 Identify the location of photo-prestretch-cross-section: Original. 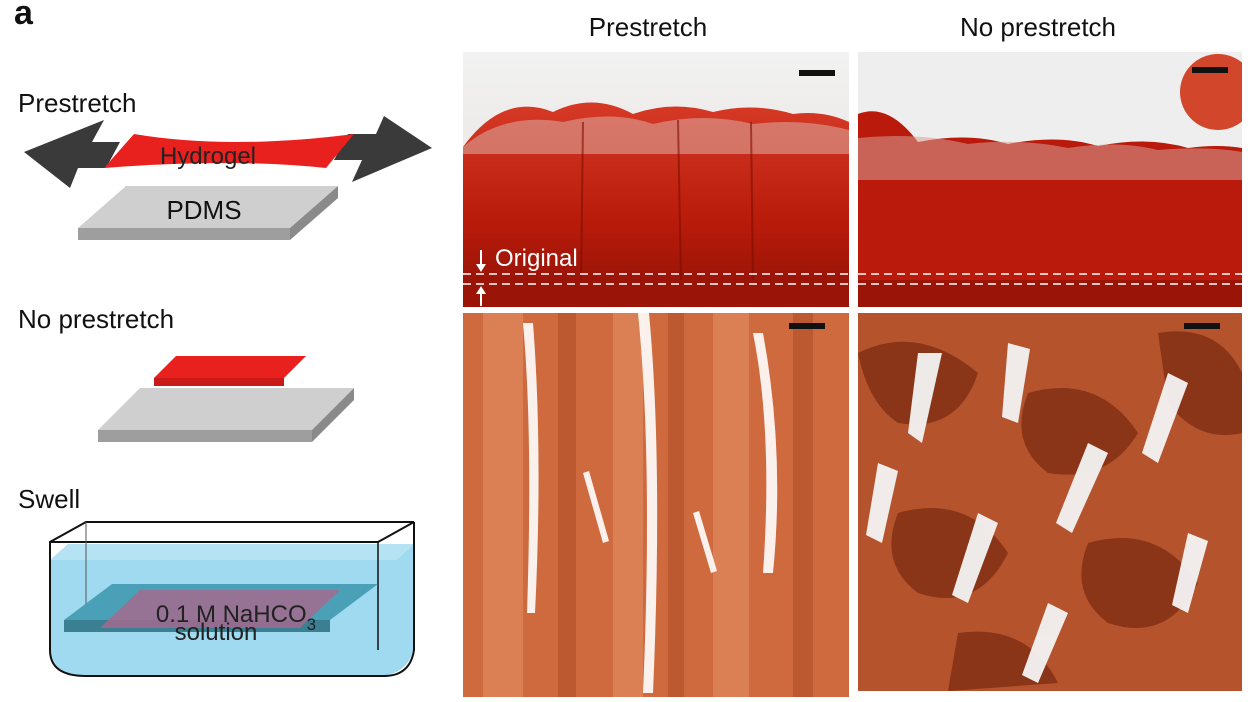
(656, 179).